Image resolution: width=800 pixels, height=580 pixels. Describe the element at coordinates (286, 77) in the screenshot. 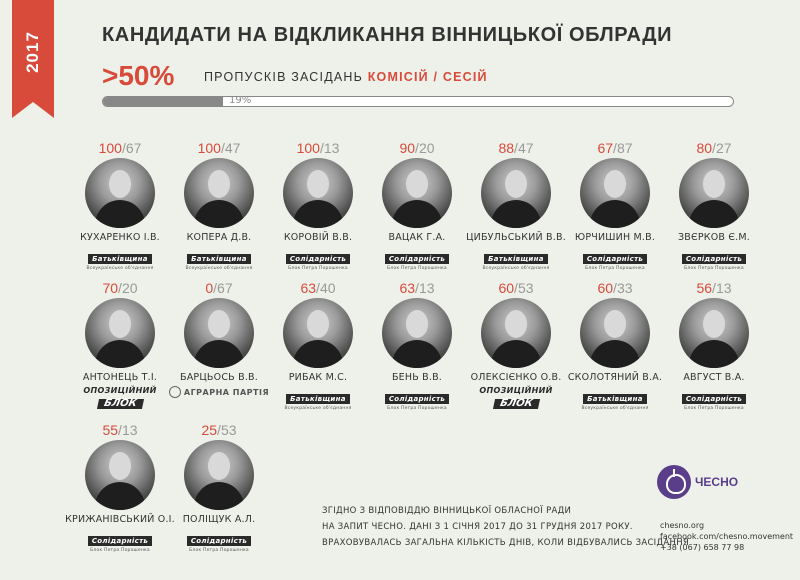

I see `subtitle-prefix: ПРОПУСКІВ ЗАСІДАНЬ` at that location.